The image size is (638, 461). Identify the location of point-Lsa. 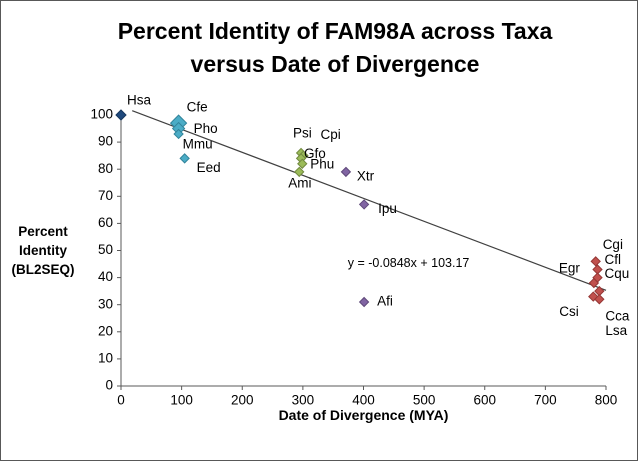
(599, 299).